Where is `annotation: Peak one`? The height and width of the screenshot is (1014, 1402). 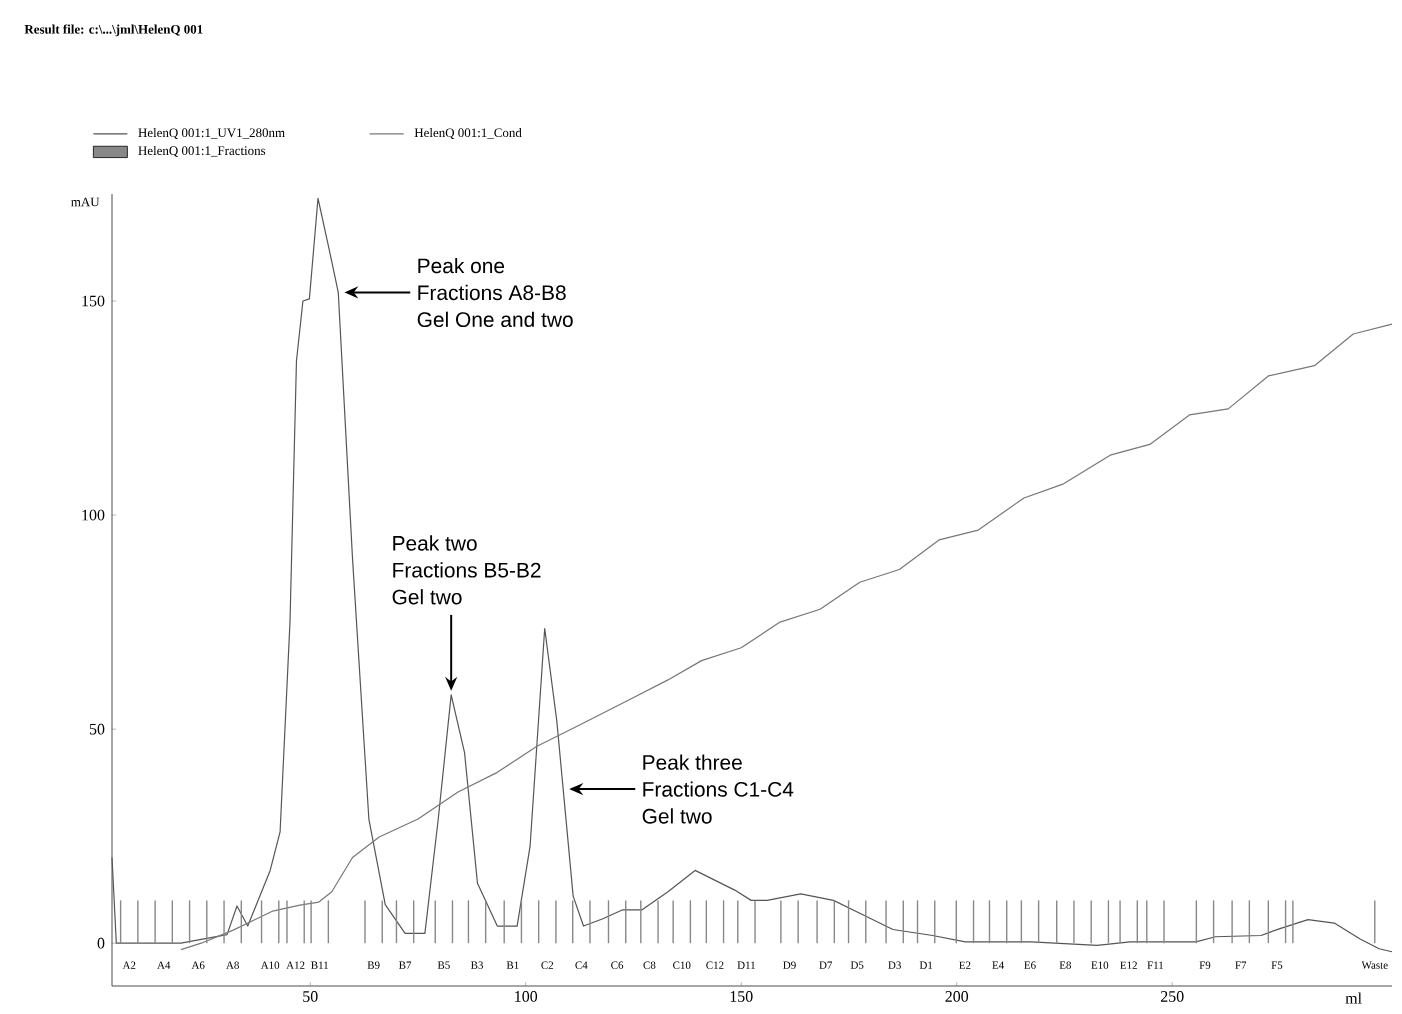 annotation: Peak one is located at coordinates (461, 265).